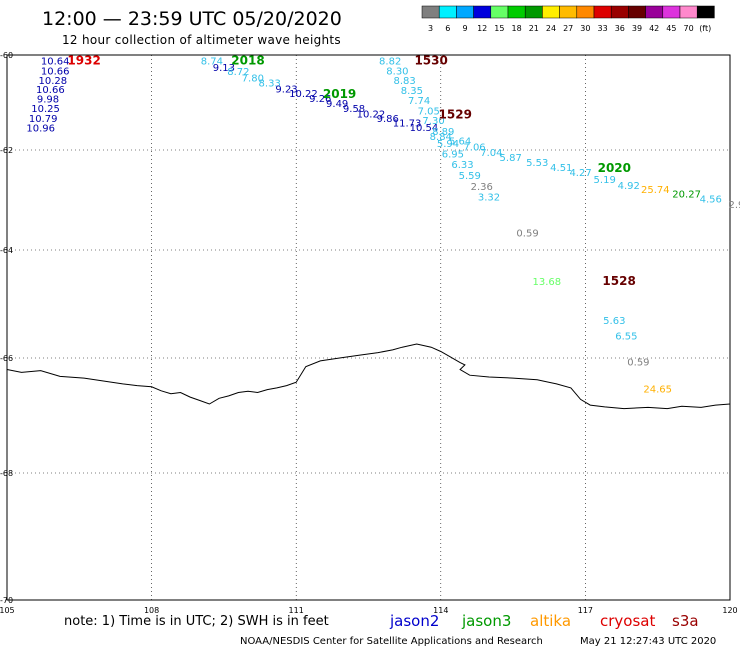  I want to click on lat-tick-label: -64, so click(6, 250).